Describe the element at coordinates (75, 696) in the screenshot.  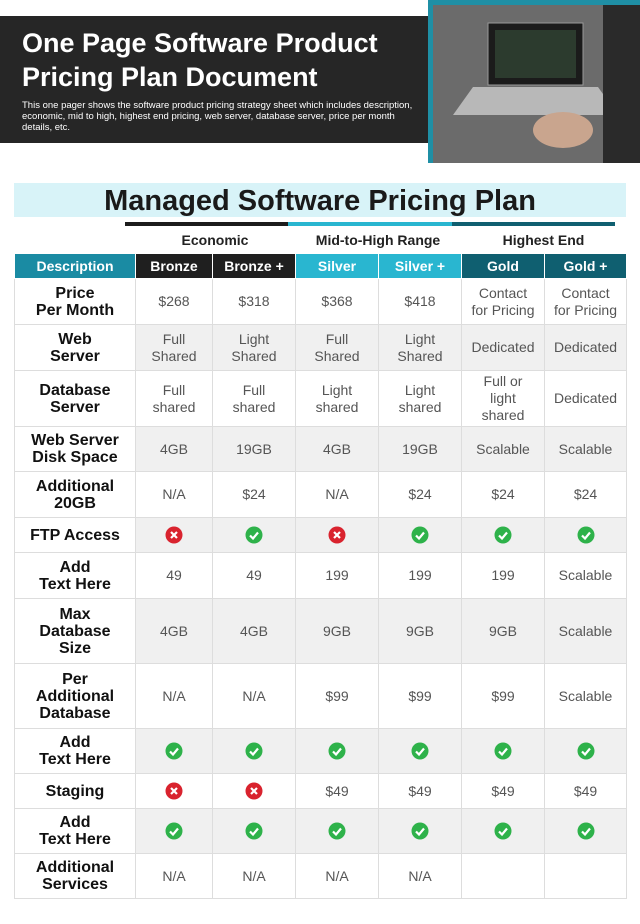
I see `row-label: Per Additional Database` at that location.